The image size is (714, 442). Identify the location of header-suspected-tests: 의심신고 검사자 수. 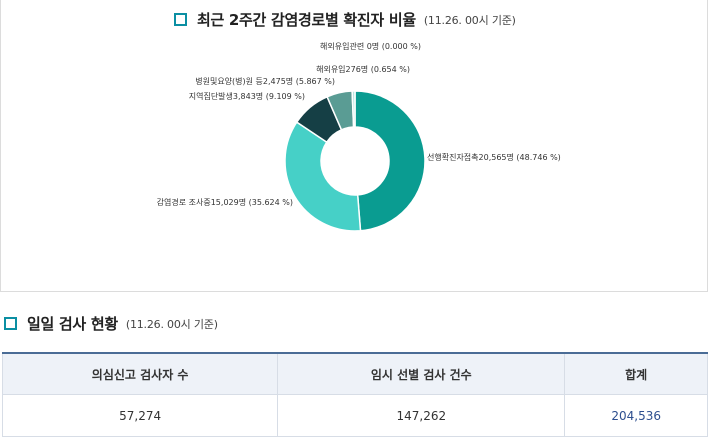
(140, 374).